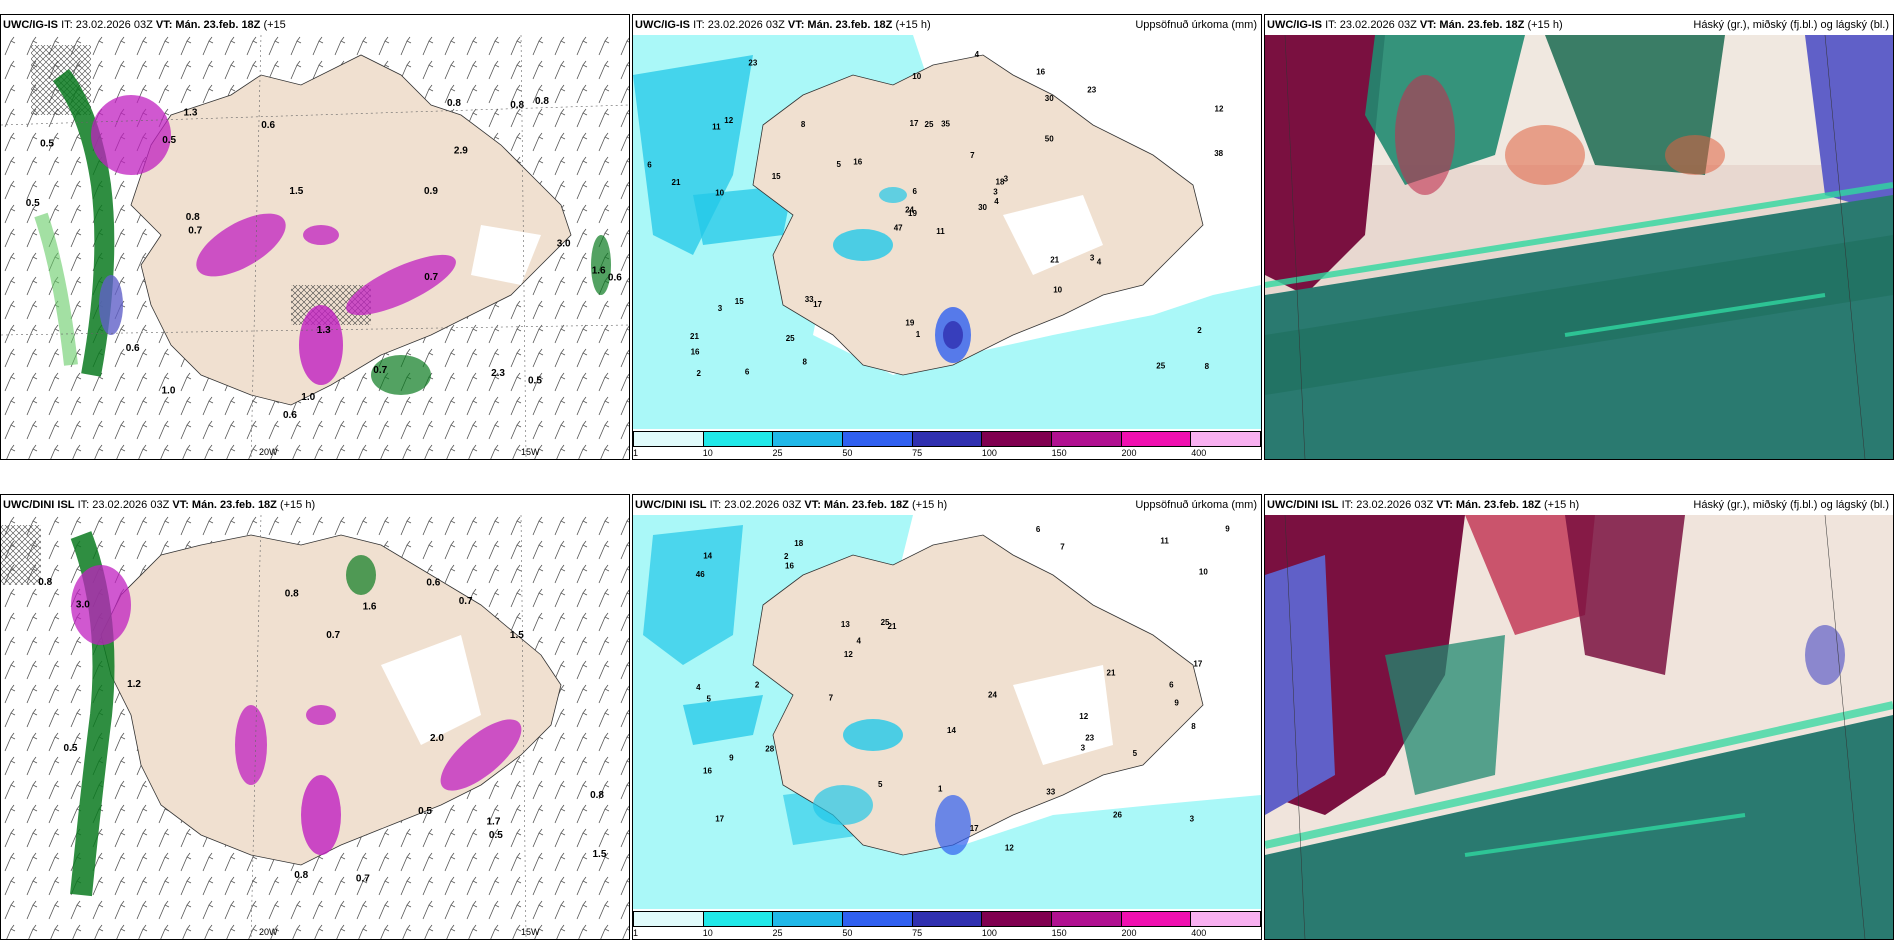 The width and height of the screenshot is (1900, 950). Describe the element at coordinates (707, 556) in the screenshot. I see `value-label: 14` at that location.